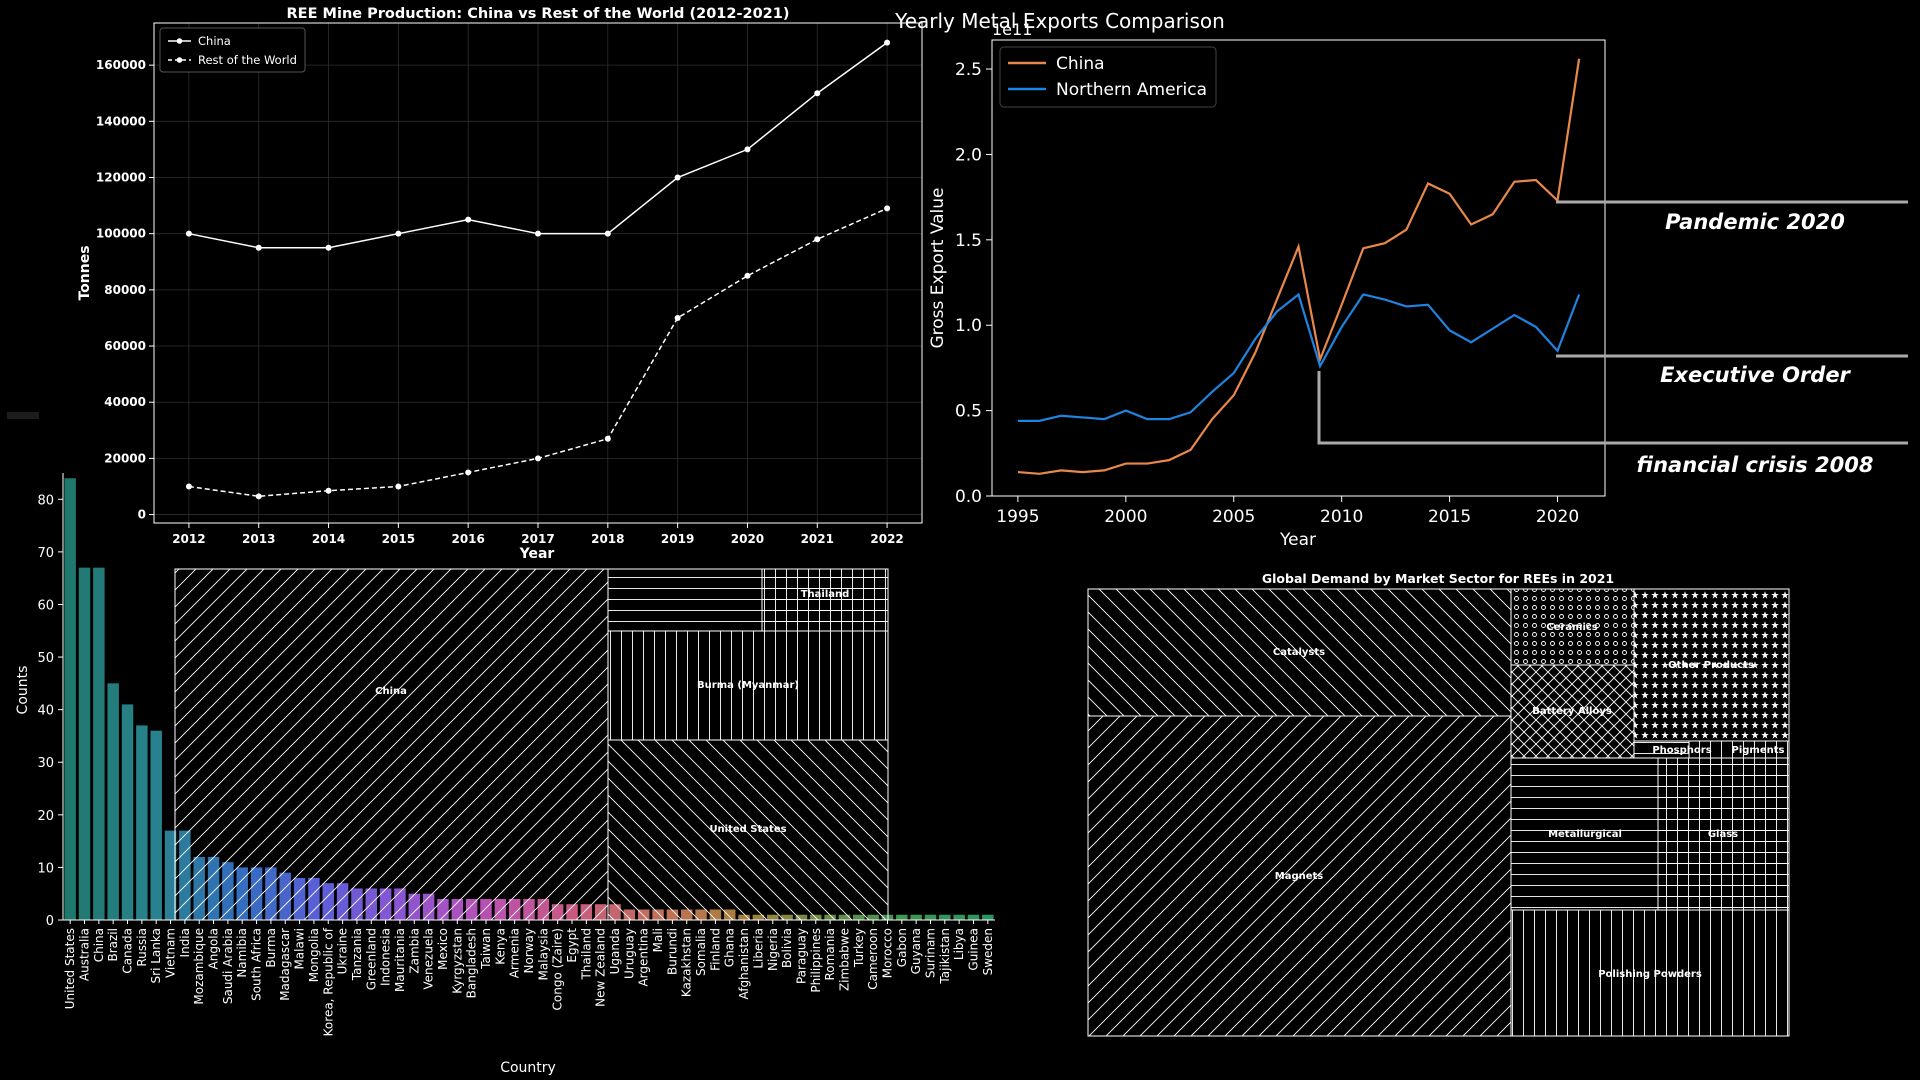 The width and height of the screenshot is (1920, 1080). Describe the element at coordinates (142, 515) in the screenshot. I see `chart1-ytick-label: 0` at that location.